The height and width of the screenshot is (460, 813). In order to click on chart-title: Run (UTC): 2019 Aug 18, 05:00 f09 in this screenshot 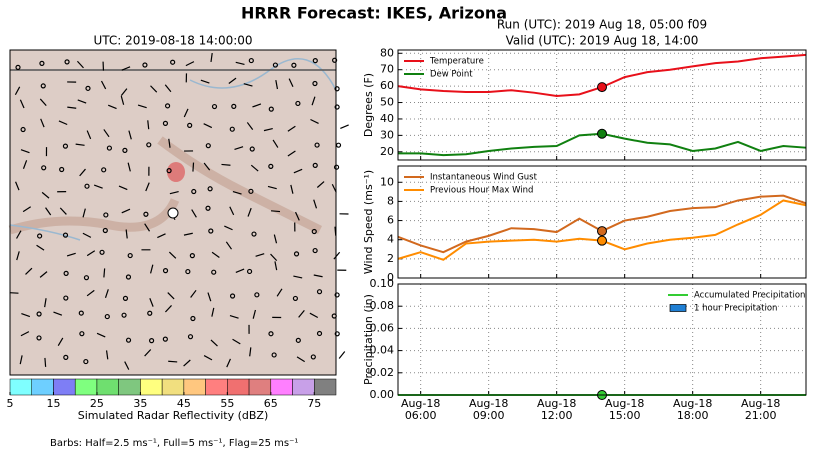, I will do `click(602, 25)`.